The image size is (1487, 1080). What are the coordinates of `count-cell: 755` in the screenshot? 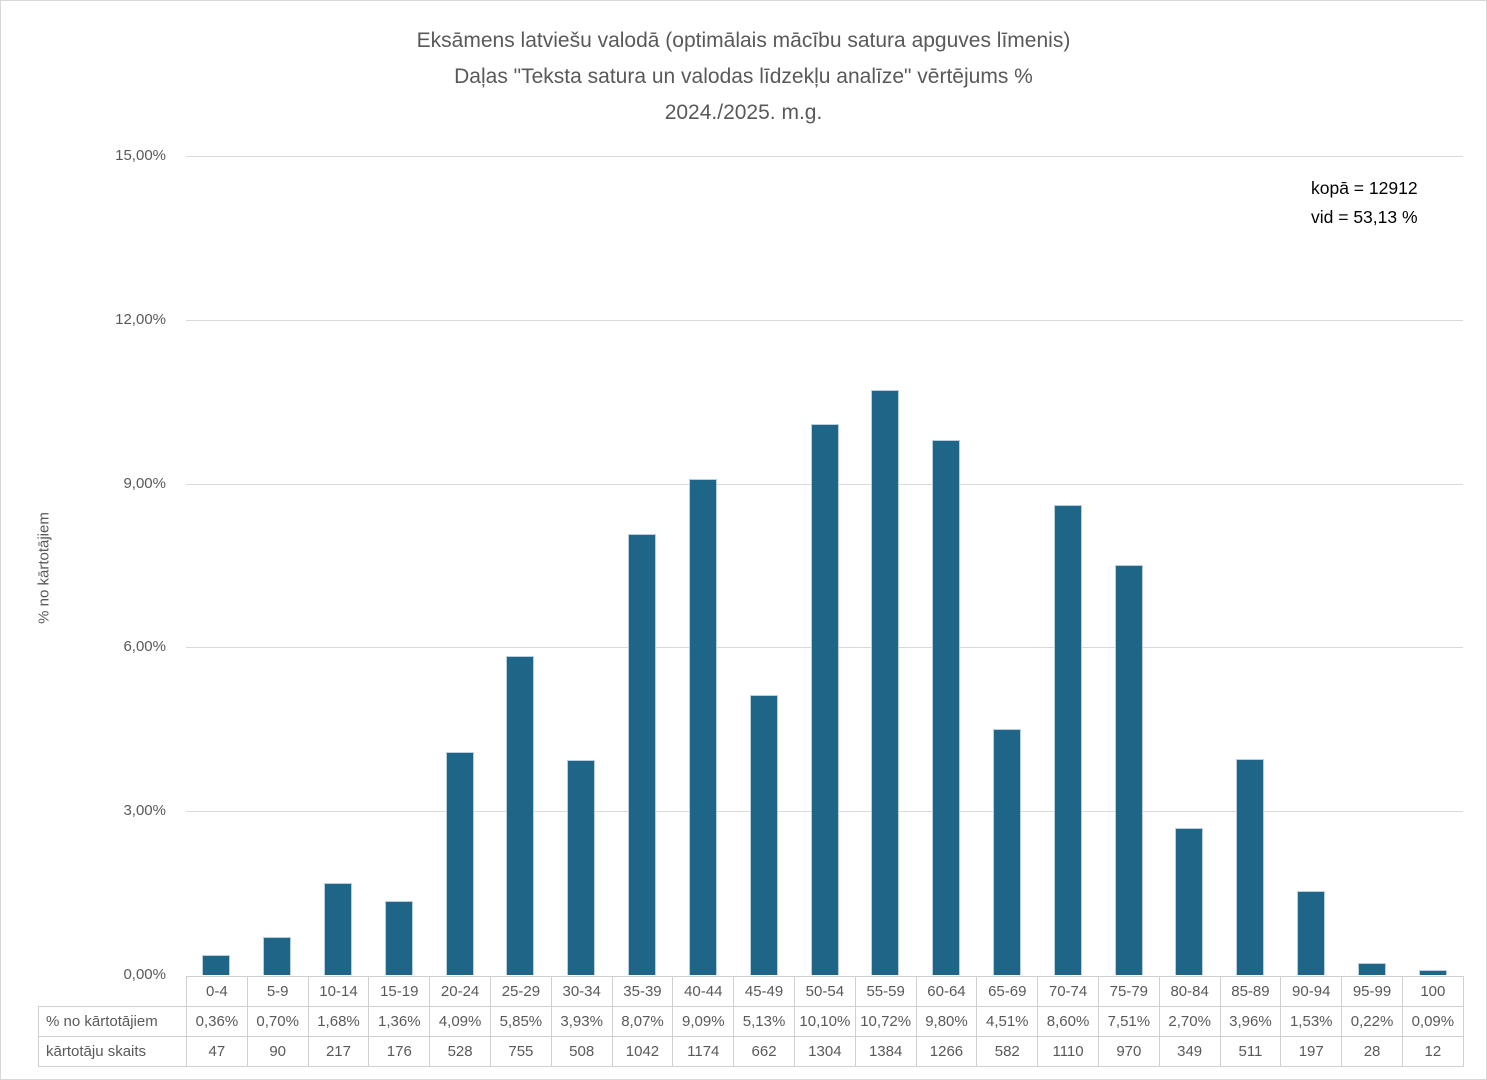 It's located at (520, 1051).